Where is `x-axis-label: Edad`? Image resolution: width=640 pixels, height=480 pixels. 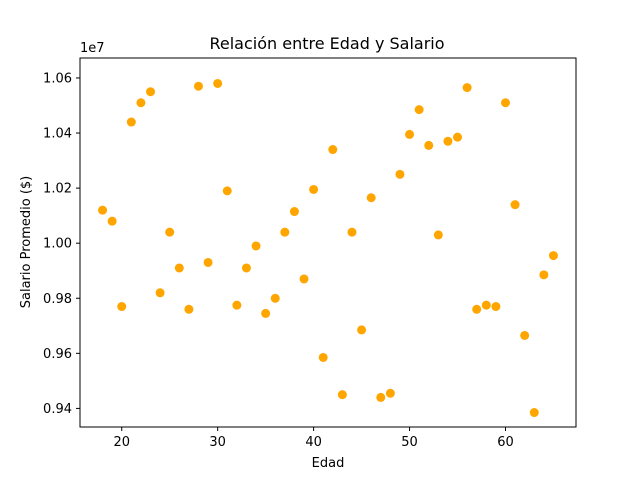 x-axis-label: Edad is located at coordinates (328, 463).